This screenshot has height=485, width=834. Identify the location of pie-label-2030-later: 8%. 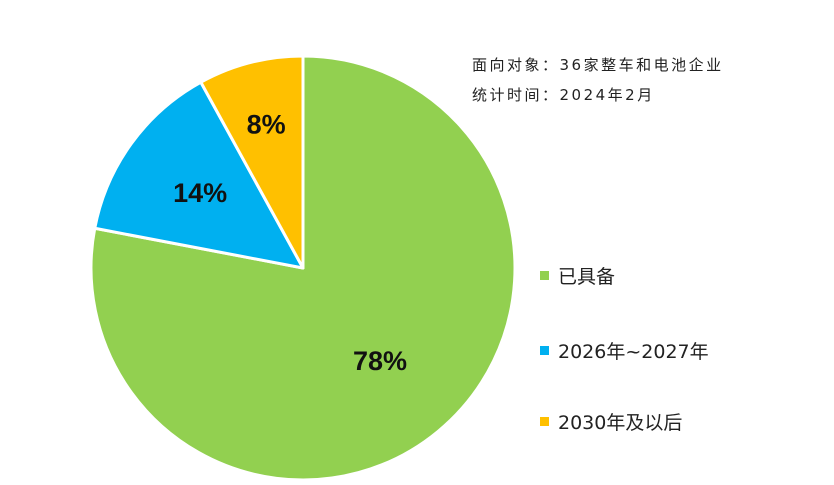
(266, 124).